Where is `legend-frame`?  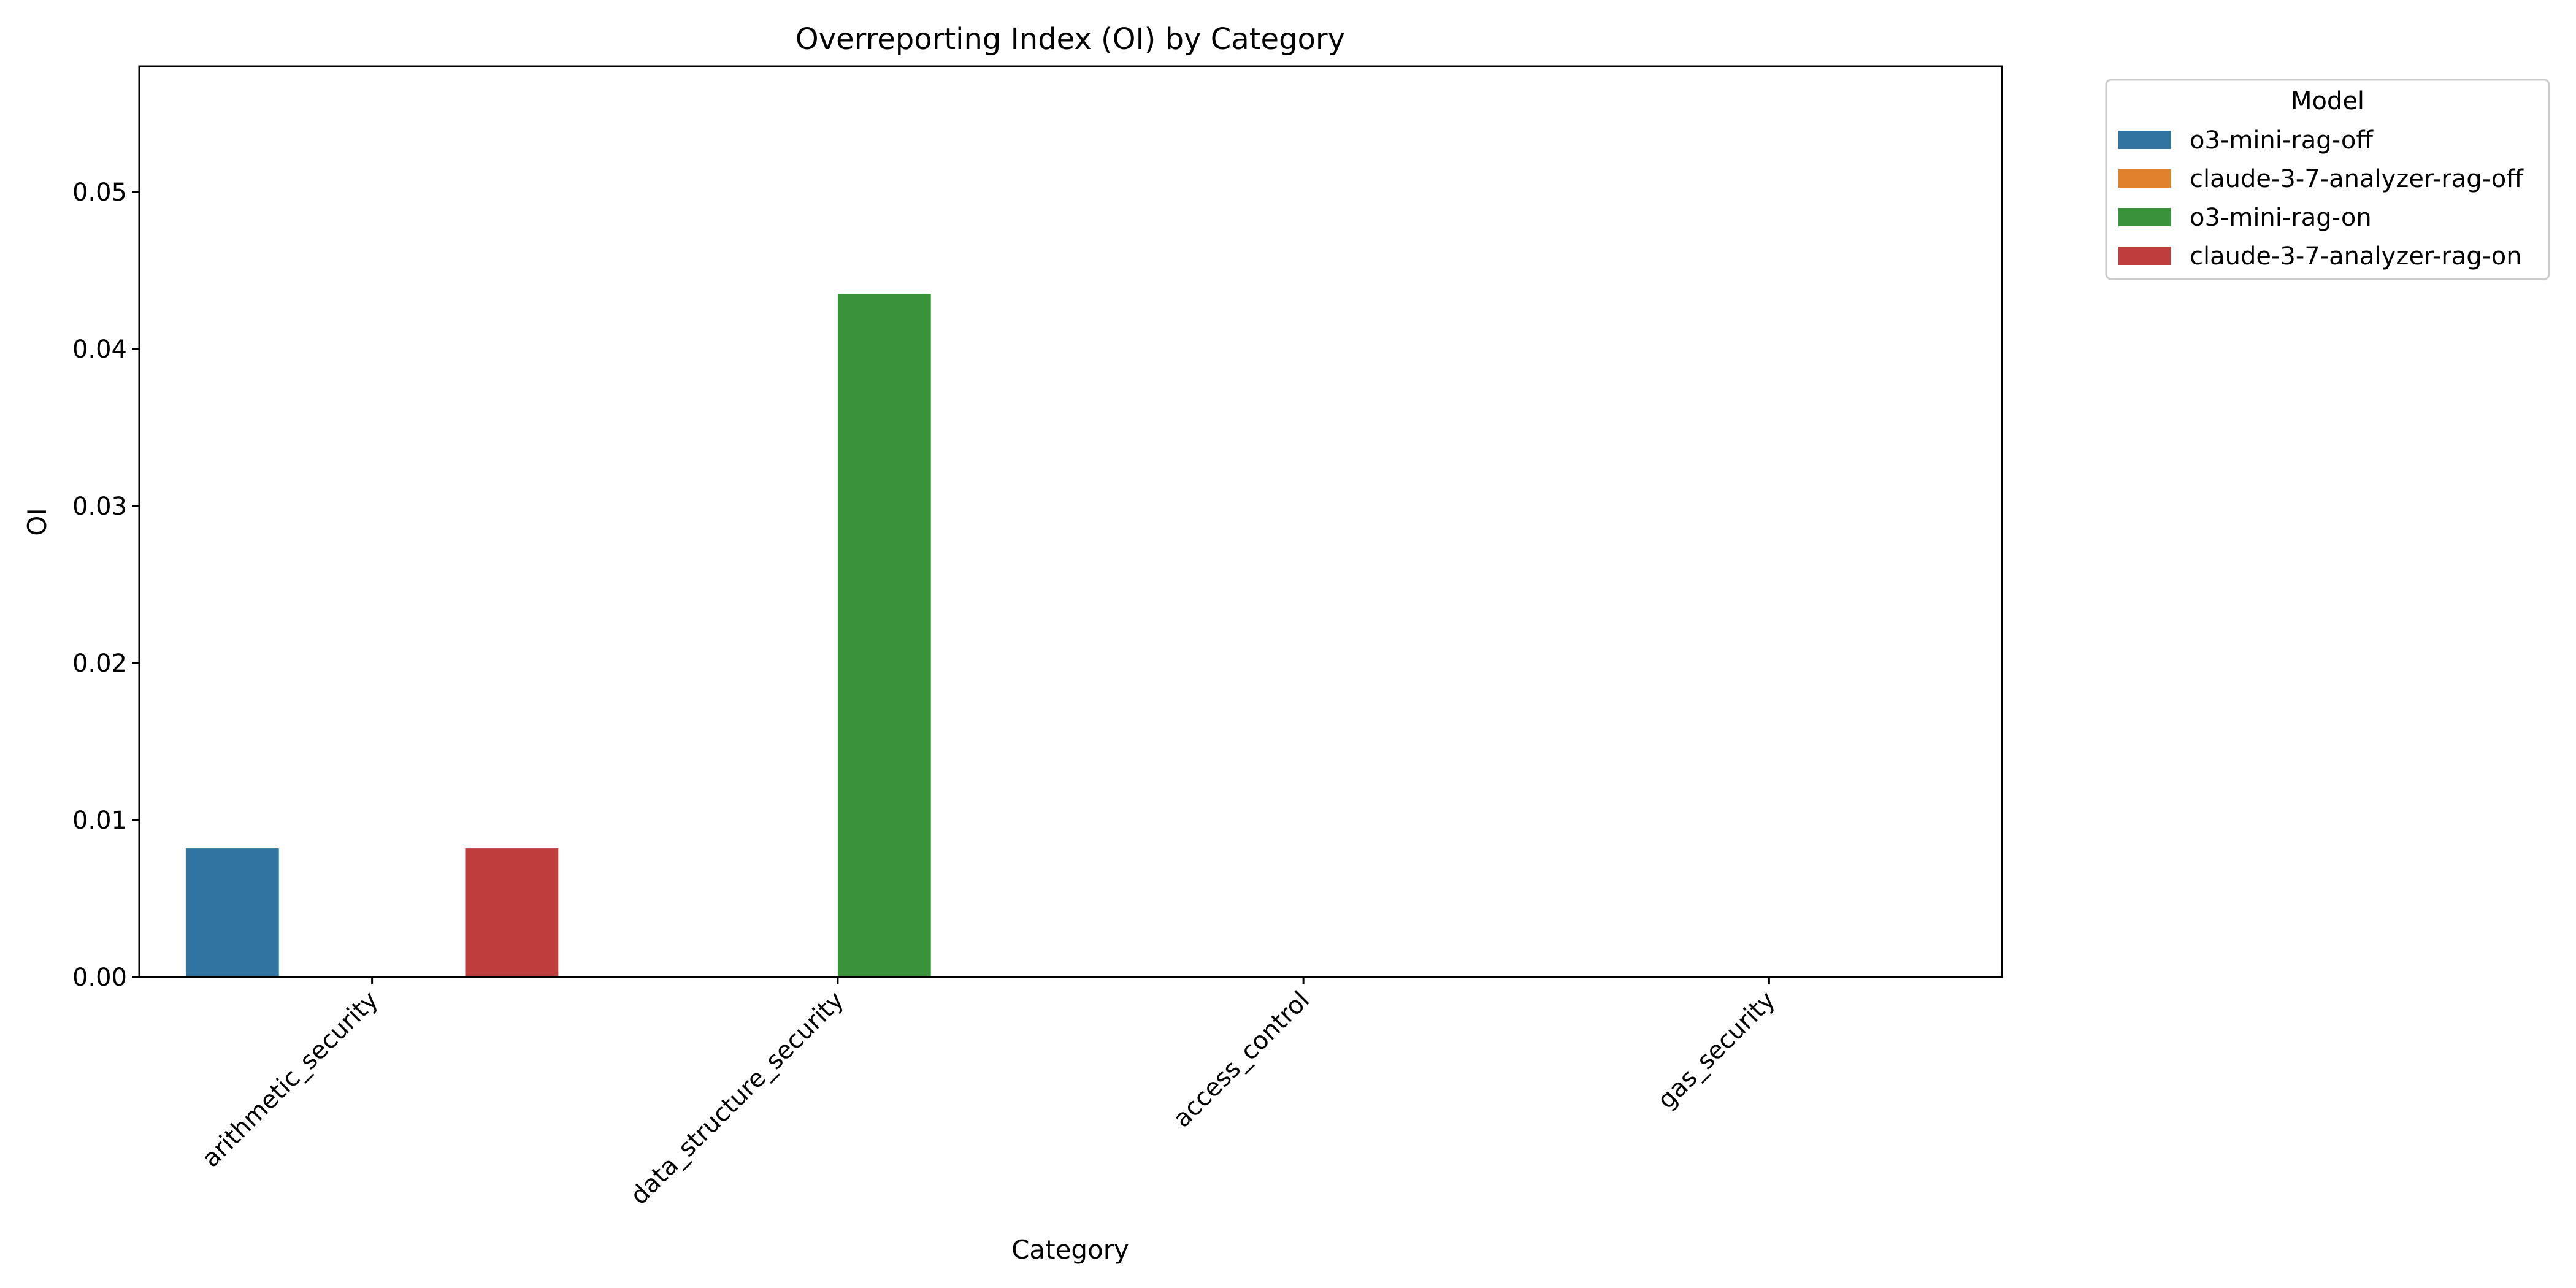 legend-frame is located at coordinates (2327, 179).